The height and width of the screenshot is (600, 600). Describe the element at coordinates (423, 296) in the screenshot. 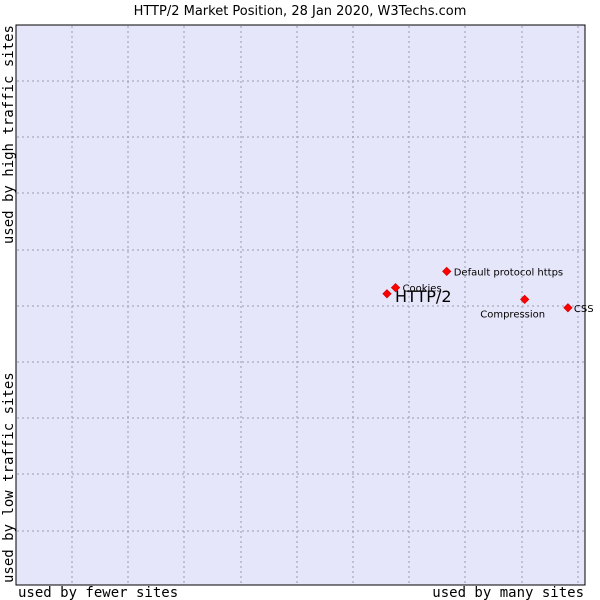

I see `point-label: HTTP/2` at that location.